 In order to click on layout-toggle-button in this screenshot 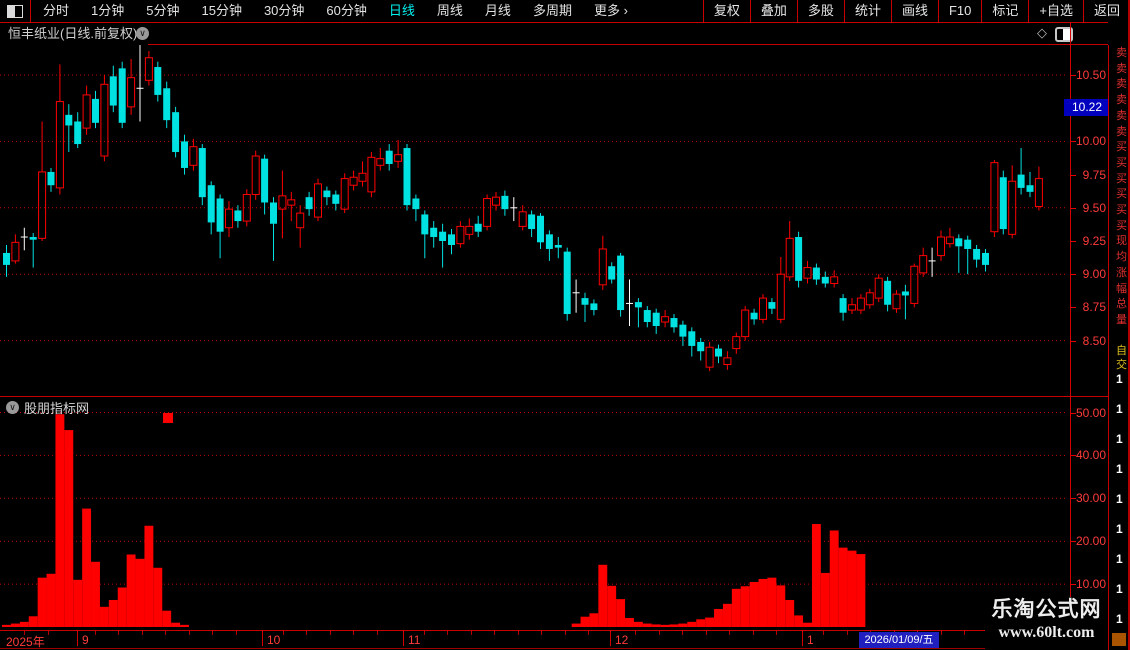, I will do `click(15, 11)`.